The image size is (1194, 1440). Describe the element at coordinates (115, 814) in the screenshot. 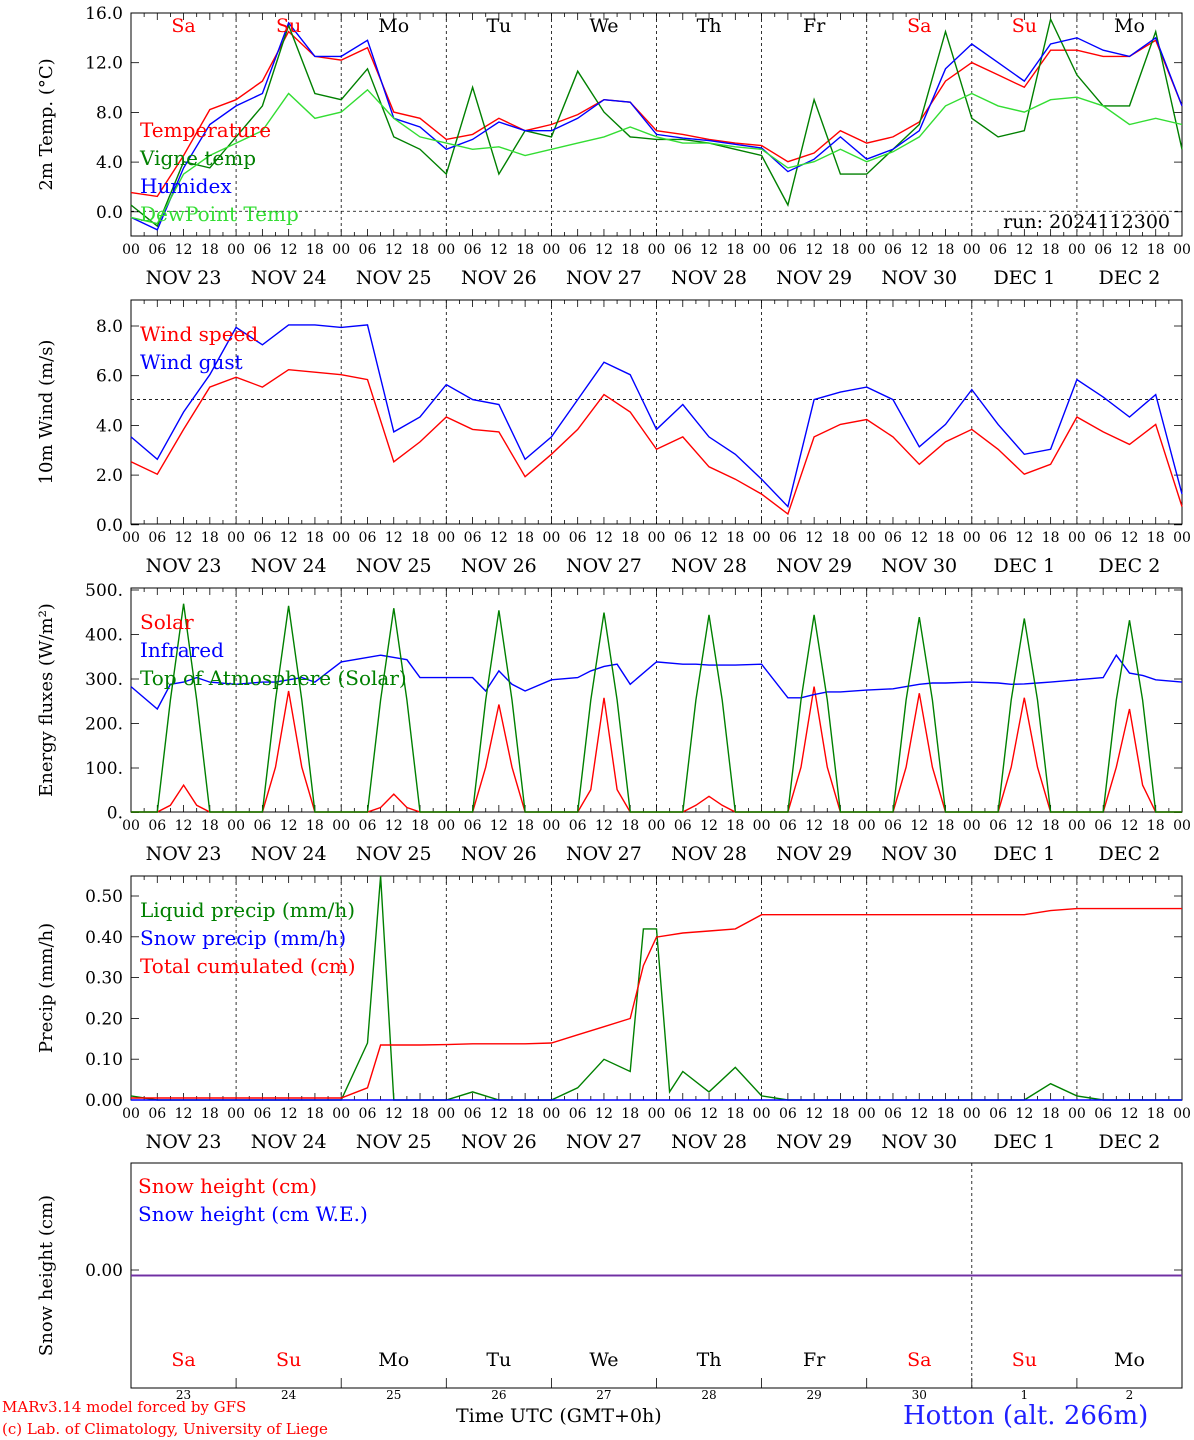

I see `y-tick-label: 0.` at that location.